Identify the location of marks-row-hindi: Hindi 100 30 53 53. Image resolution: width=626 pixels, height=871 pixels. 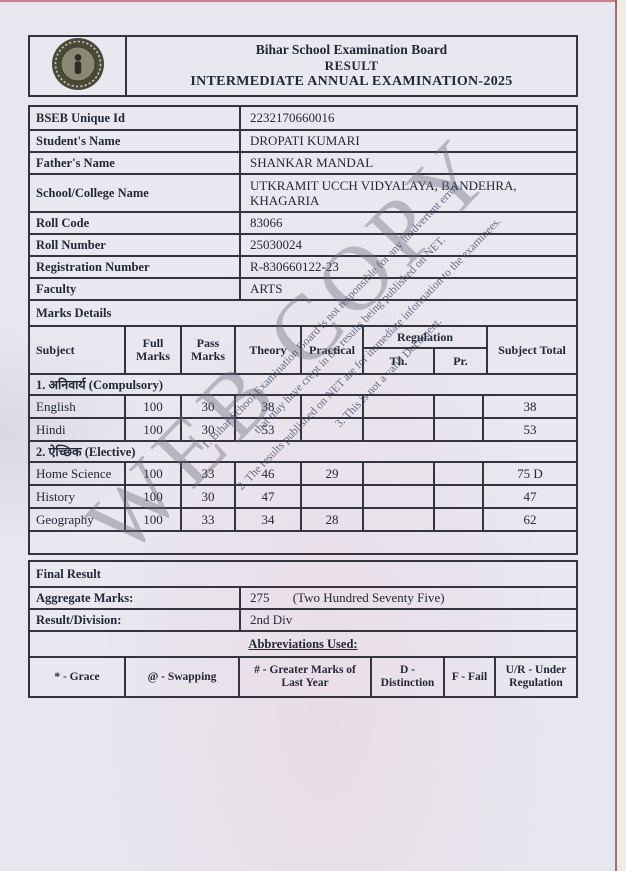
(303, 428).